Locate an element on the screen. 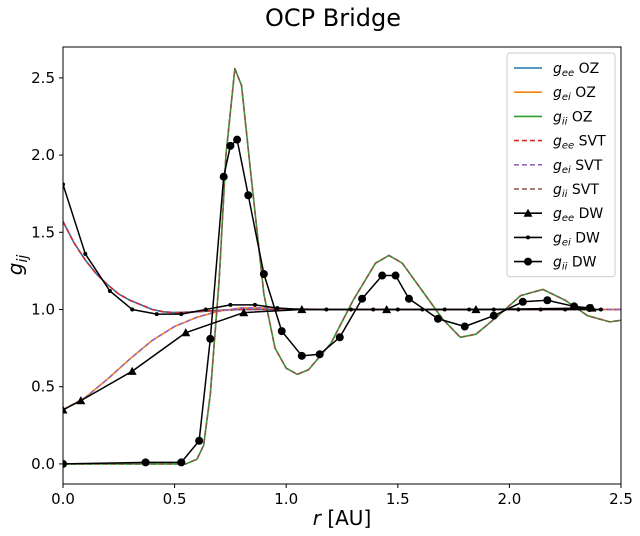  y-axis-title: gij is located at coordinates (17, 265).